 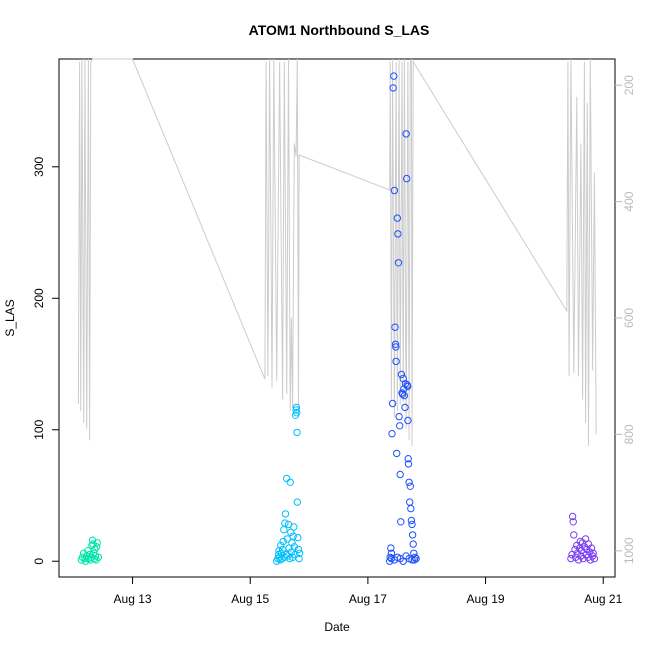 What do you see at coordinates (45, 360) in the screenshot?
I see `y-axis: 0 100 200 300` at bounding box center [45, 360].